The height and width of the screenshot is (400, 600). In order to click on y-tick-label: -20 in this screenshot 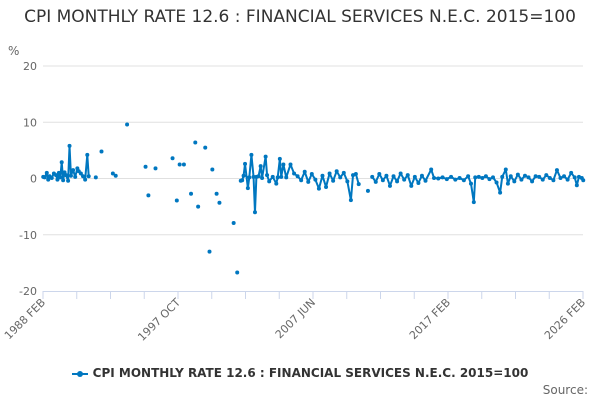, I will do `click(28, 291)`.